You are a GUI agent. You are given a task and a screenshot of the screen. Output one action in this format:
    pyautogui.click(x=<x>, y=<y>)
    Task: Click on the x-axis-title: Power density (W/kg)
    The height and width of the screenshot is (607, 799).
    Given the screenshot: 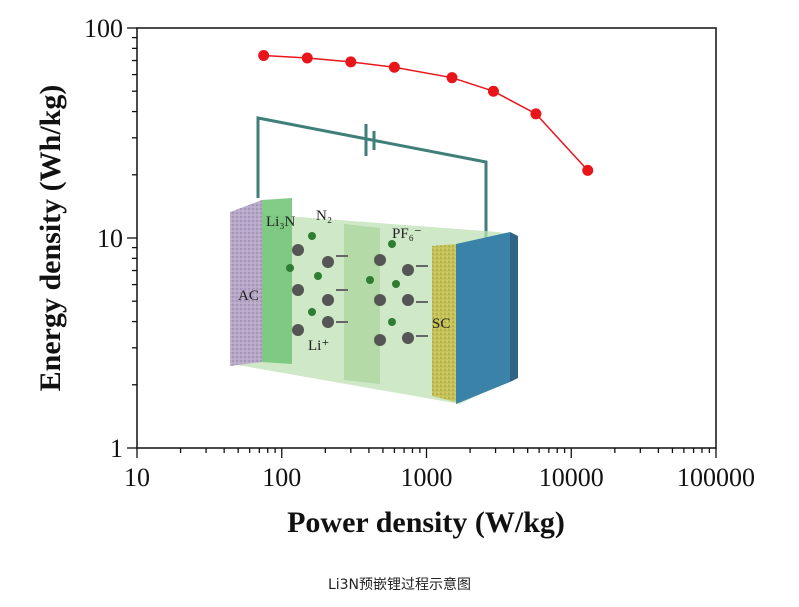 What is the action you would take?
    pyautogui.click(x=426, y=522)
    